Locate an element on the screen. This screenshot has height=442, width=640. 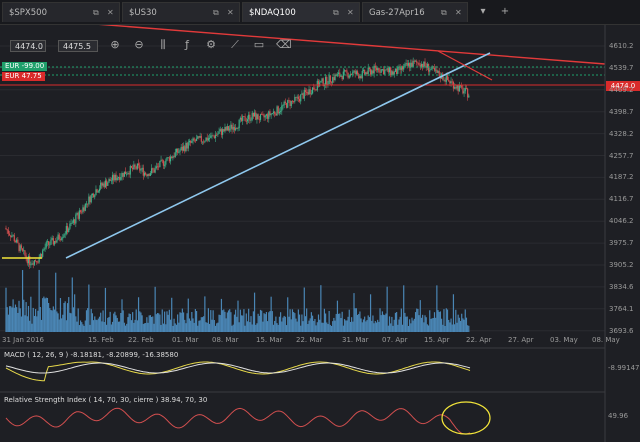
chart-type-icon: ⫼ is located at coordinates (163, 44).